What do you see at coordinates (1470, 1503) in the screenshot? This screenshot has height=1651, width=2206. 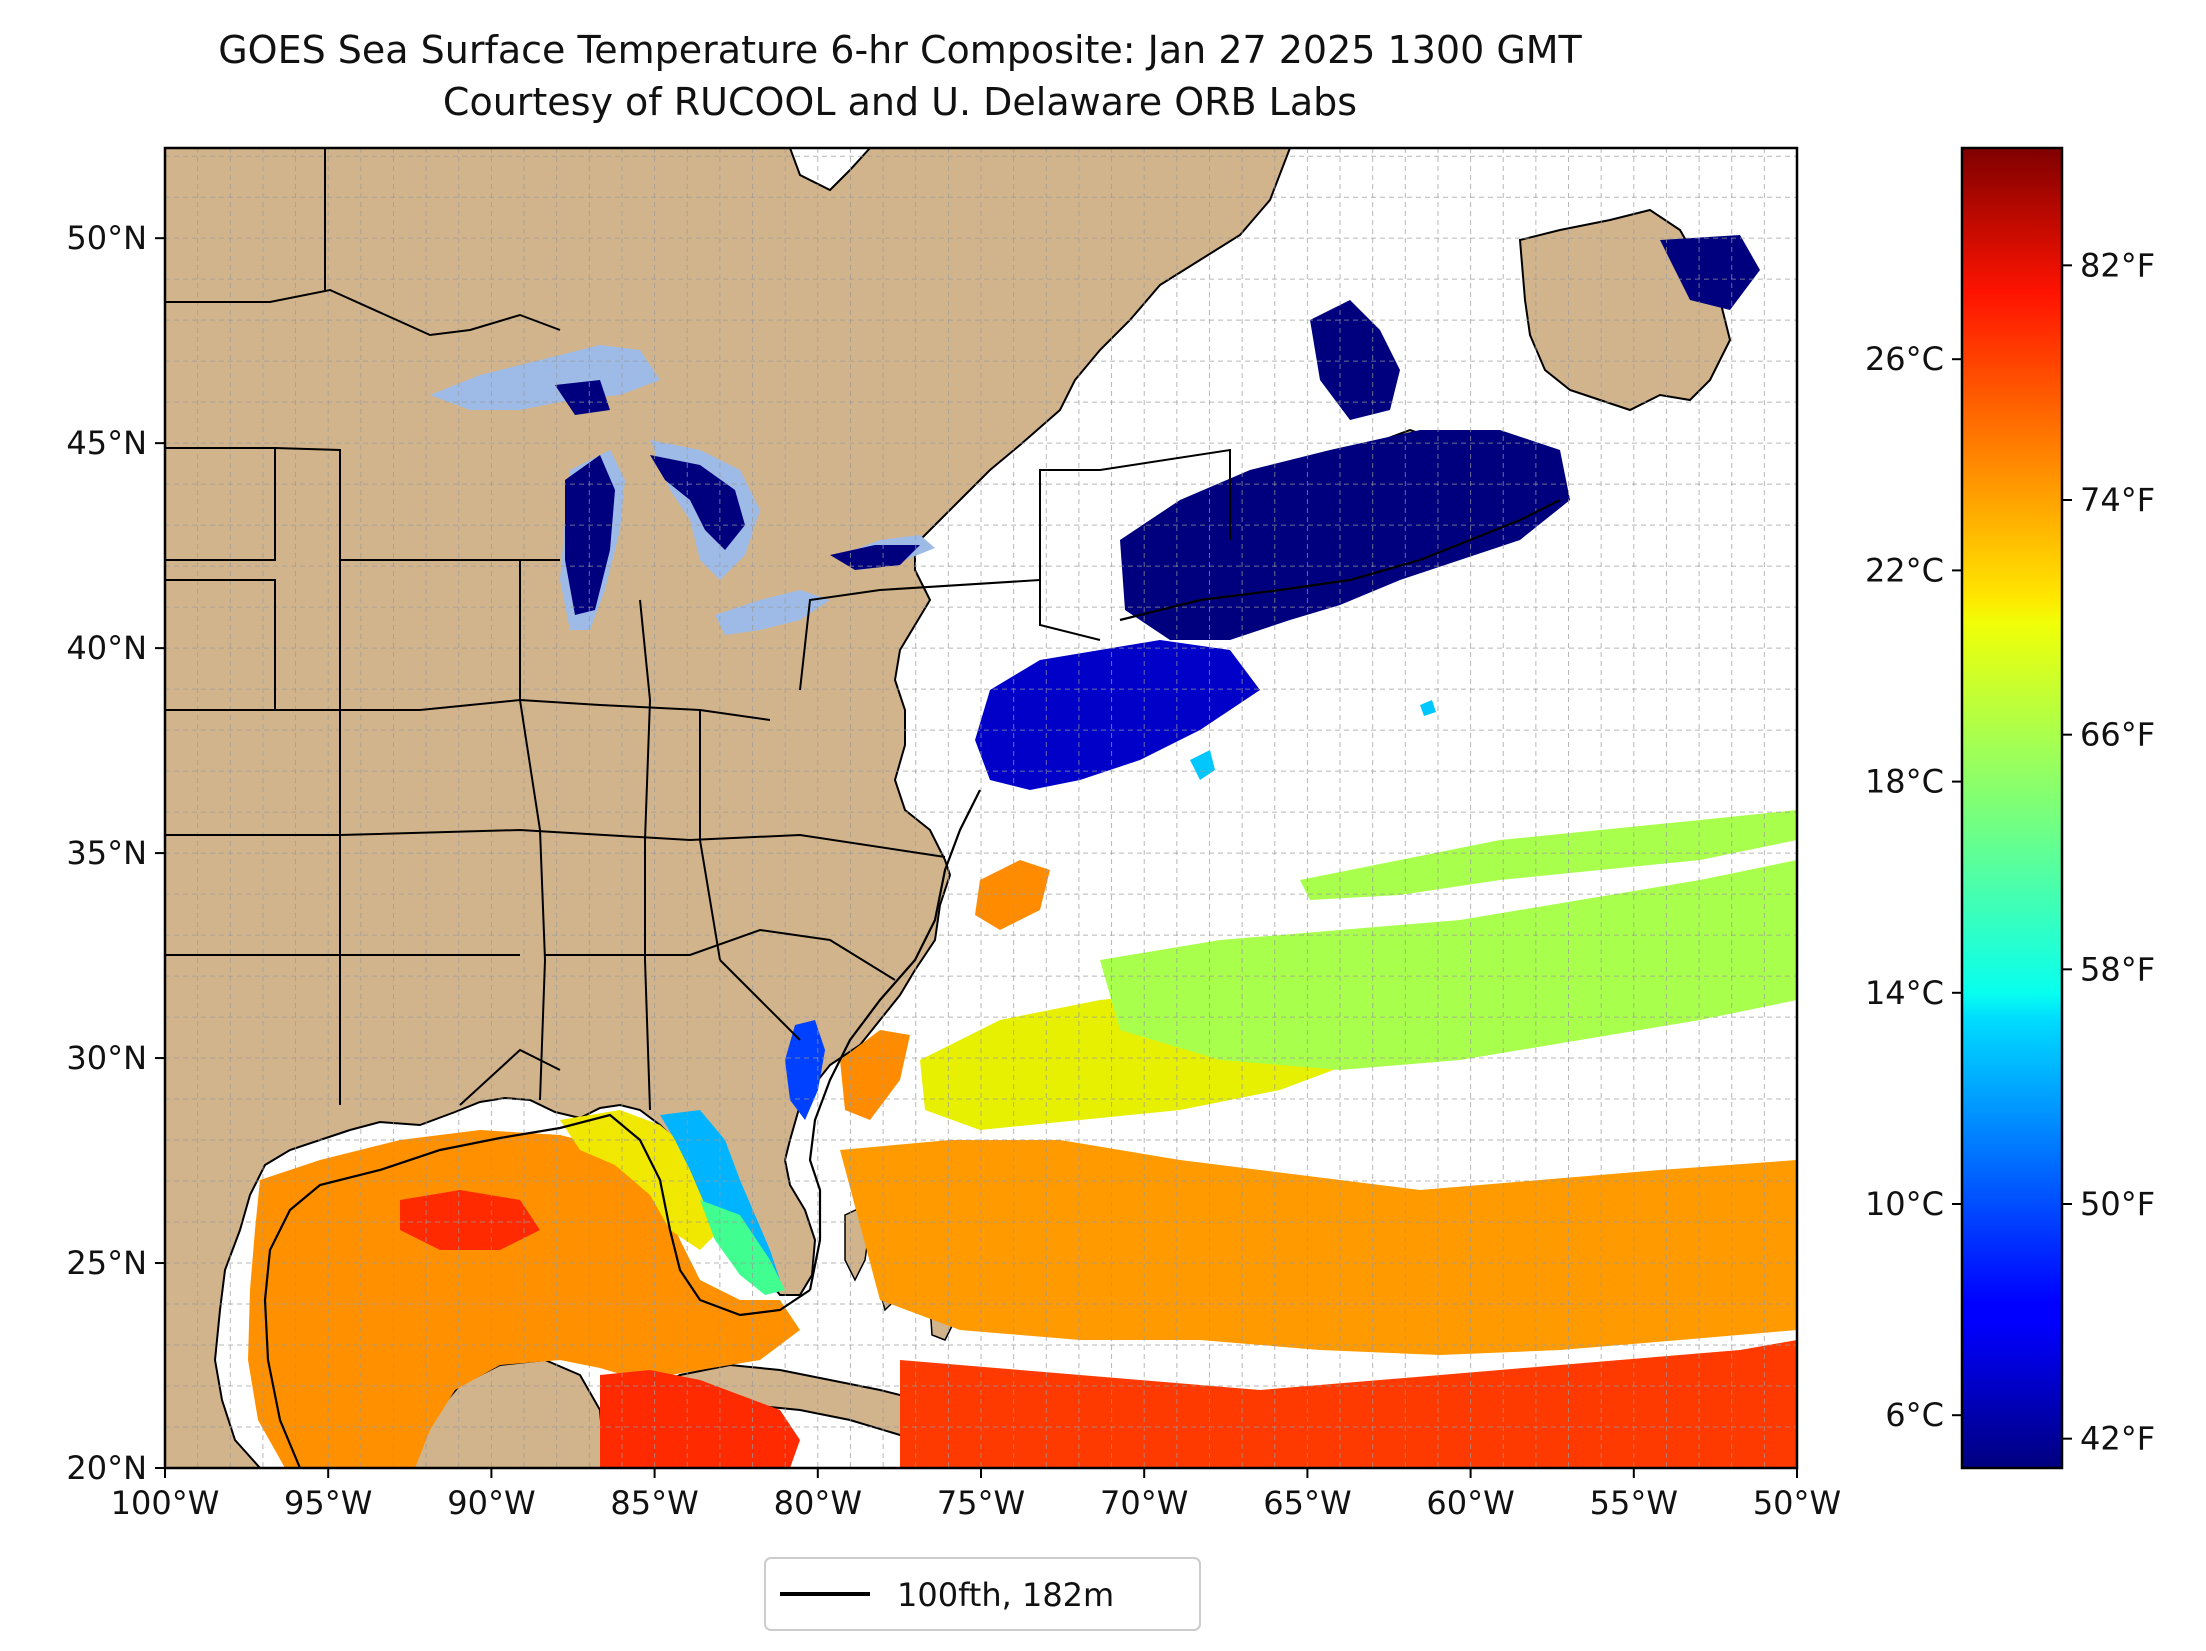 I see `x-tick-label: 60°W` at bounding box center [1470, 1503].